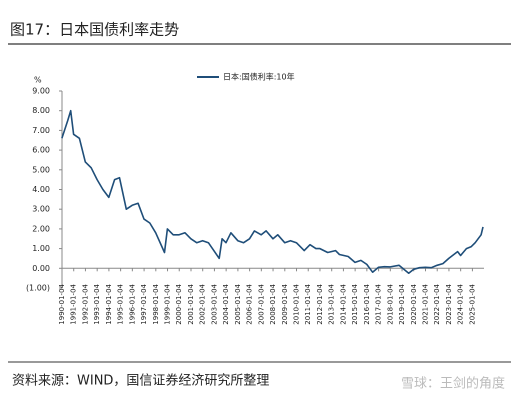 This screenshot has height=406, width=519. I want to click on x-tick-label: 2023-01-04, so click(449, 303).